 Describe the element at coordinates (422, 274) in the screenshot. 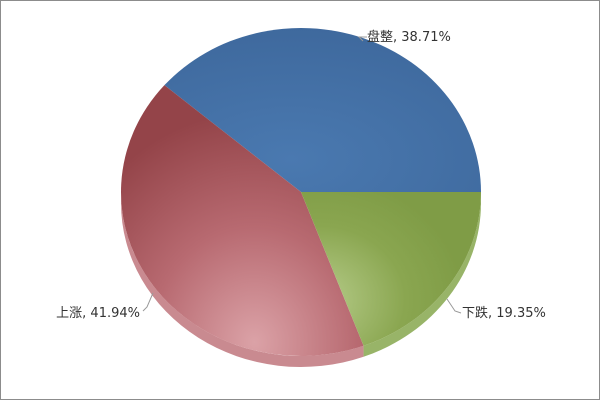

I see `pie-slice-side` at that location.